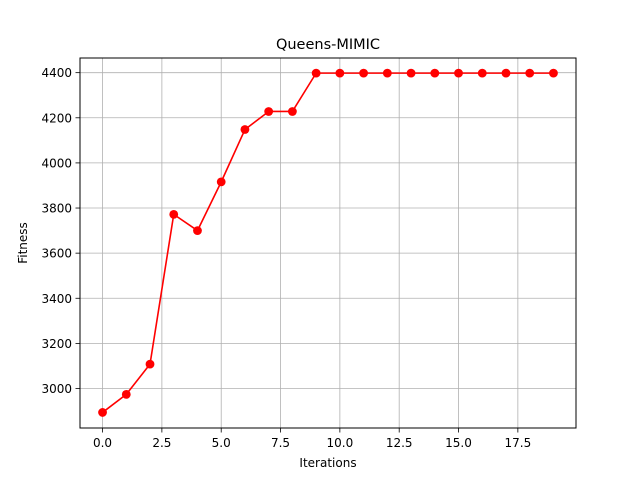  I want to click on y-tick-label: 3400, so click(56, 299).